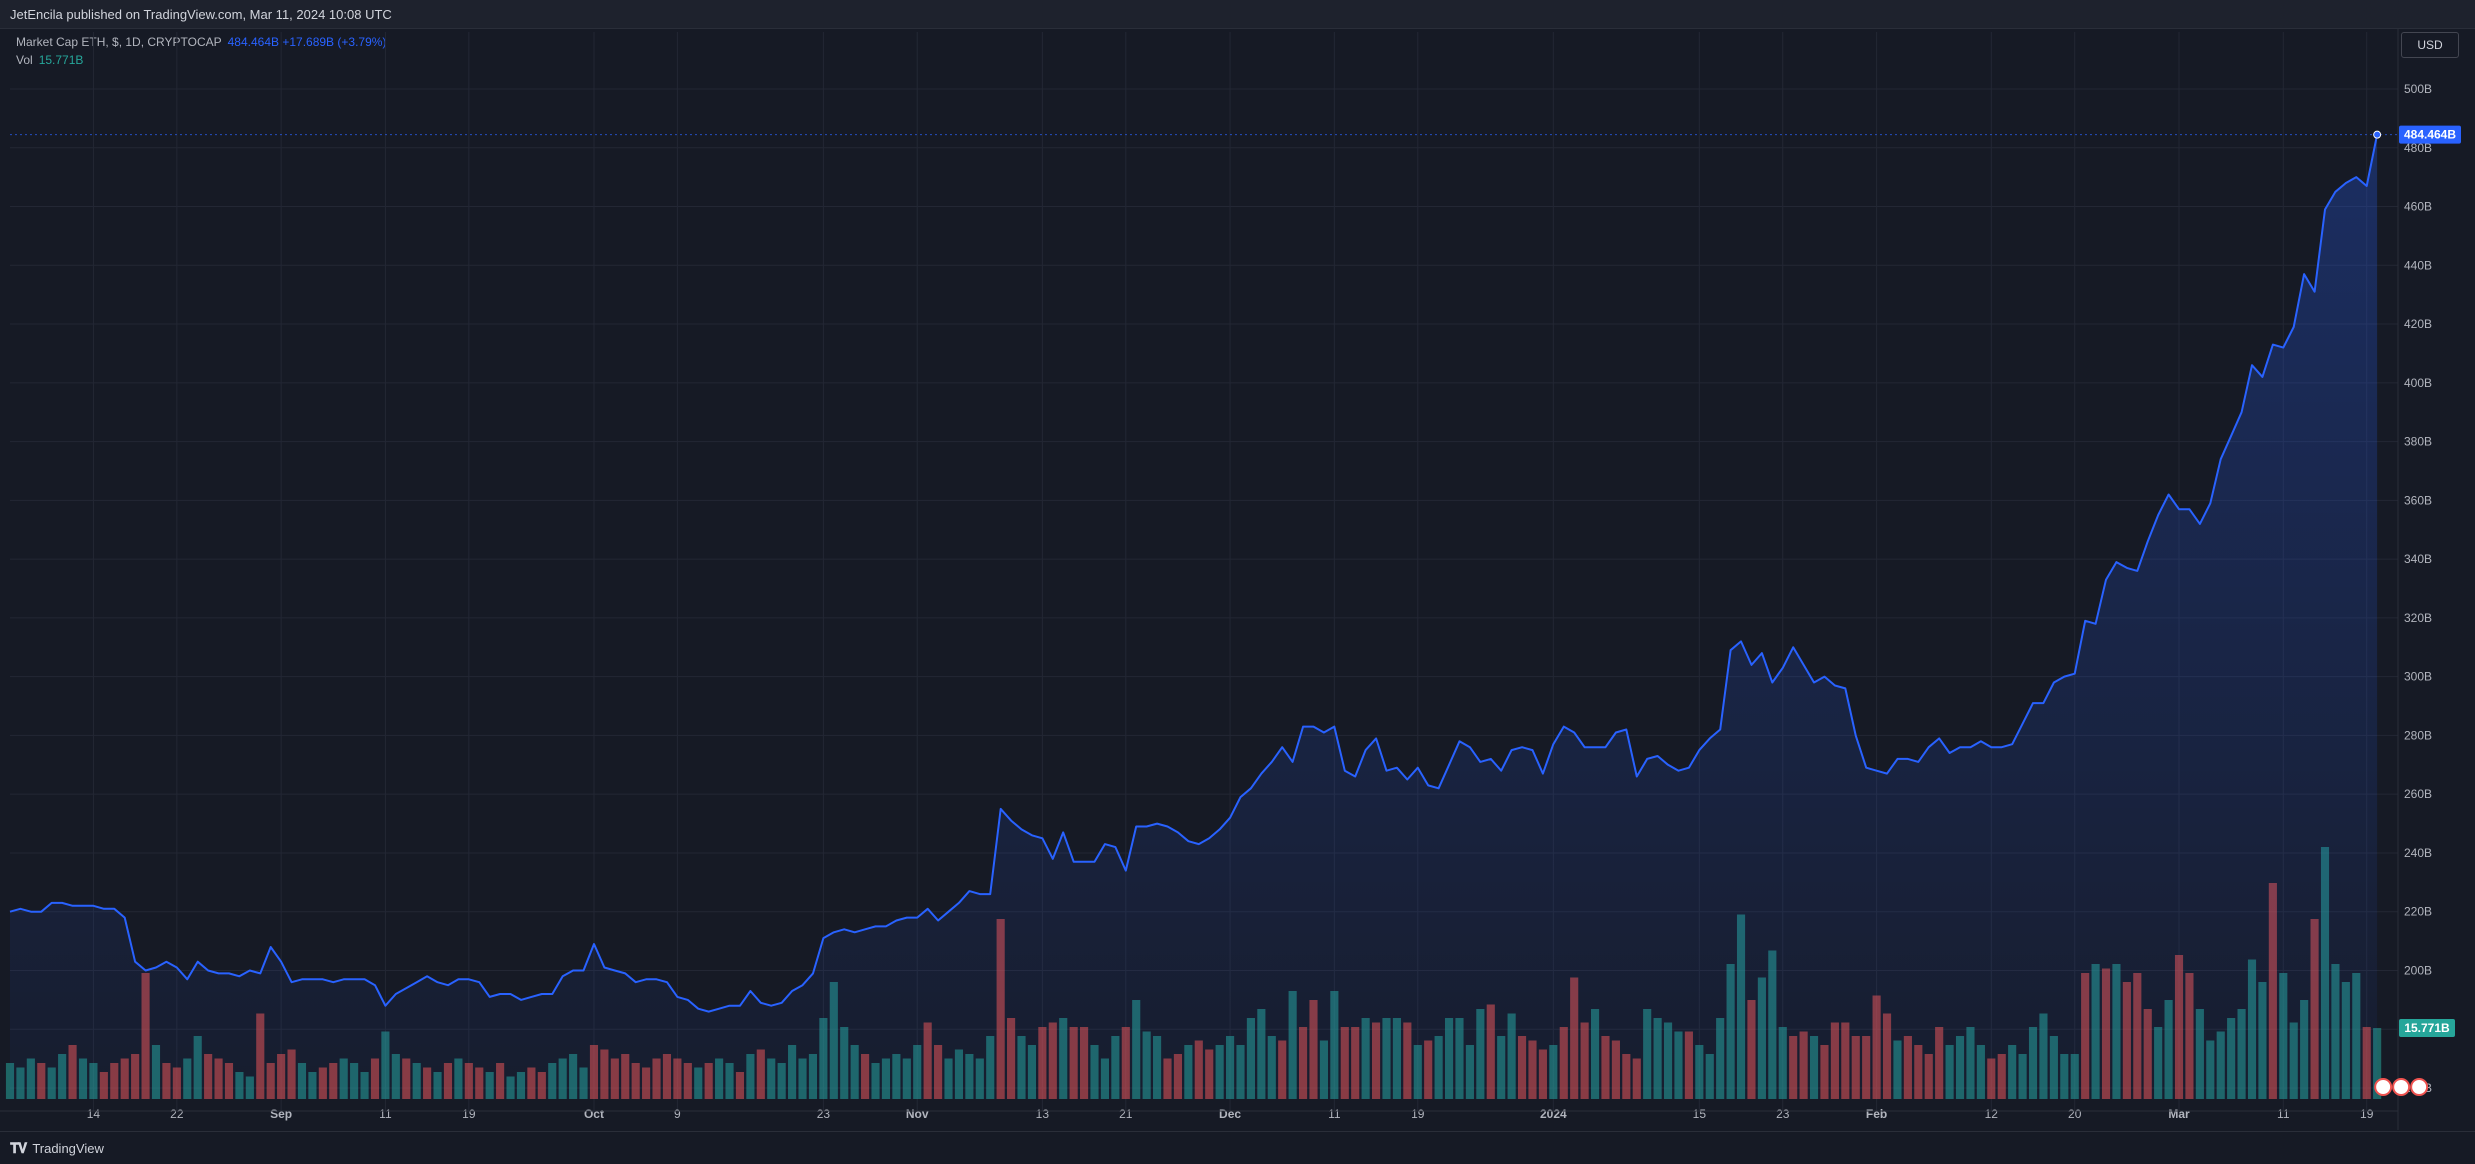 The height and width of the screenshot is (1164, 2475). What do you see at coordinates (2418, 794) in the screenshot?
I see `y-tick-label: 260B` at bounding box center [2418, 794].